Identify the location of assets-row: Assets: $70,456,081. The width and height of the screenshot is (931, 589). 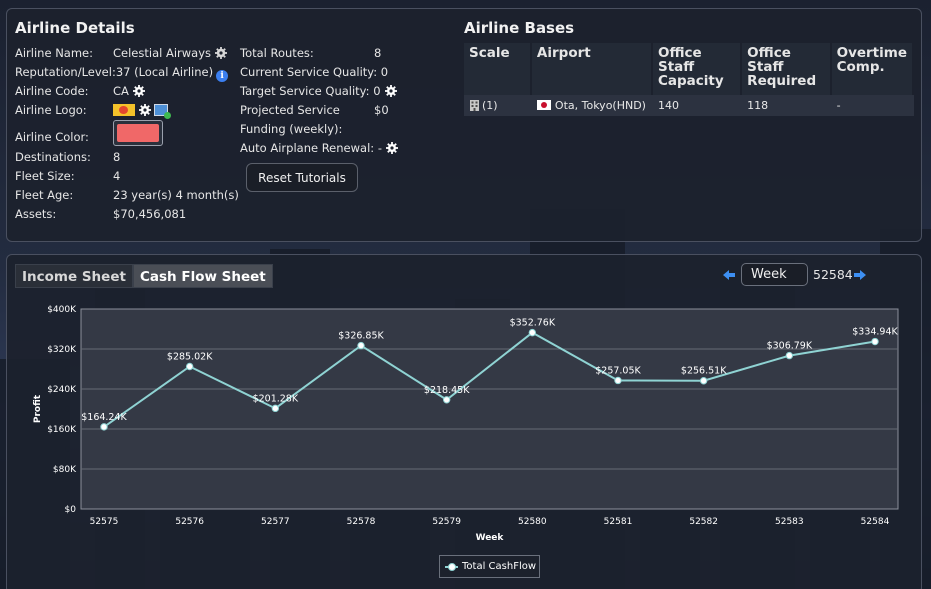
(100, 214).